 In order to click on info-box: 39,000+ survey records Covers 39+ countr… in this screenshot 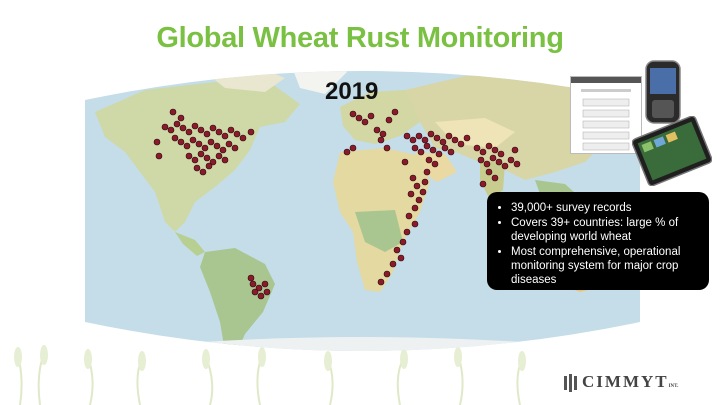, I will do `click(598, 241)`.